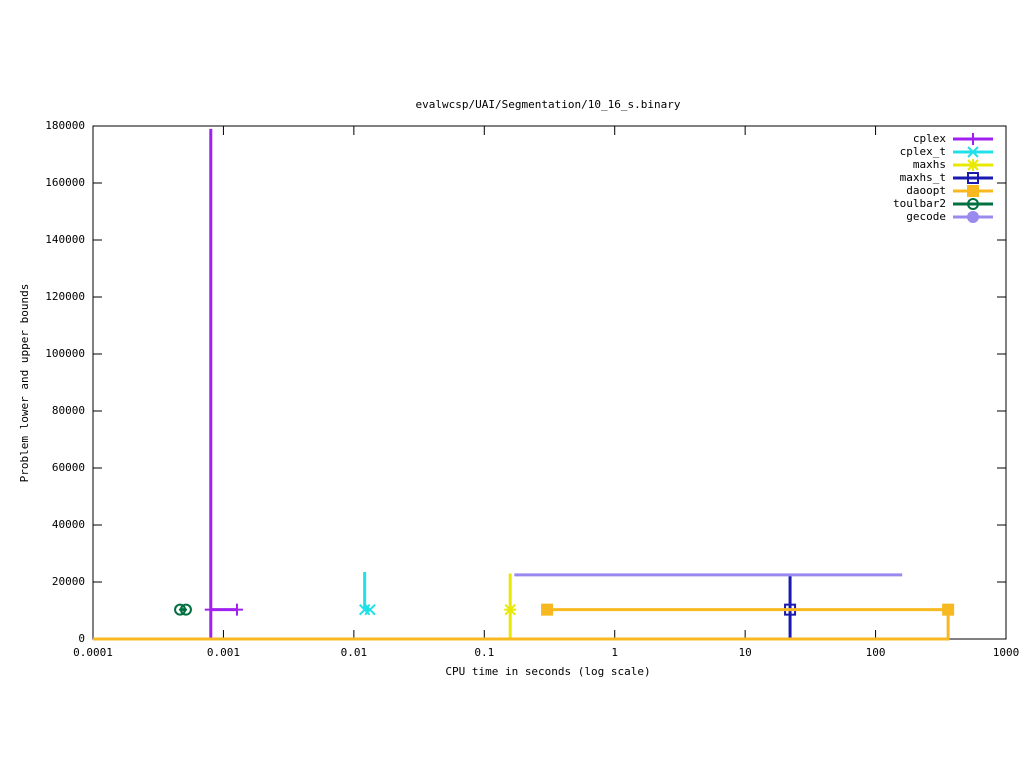  What do you see at coordinates (65, 125) in the screenshot?
I see `y-tick-label: 180000` at bounding box center [65, 125].